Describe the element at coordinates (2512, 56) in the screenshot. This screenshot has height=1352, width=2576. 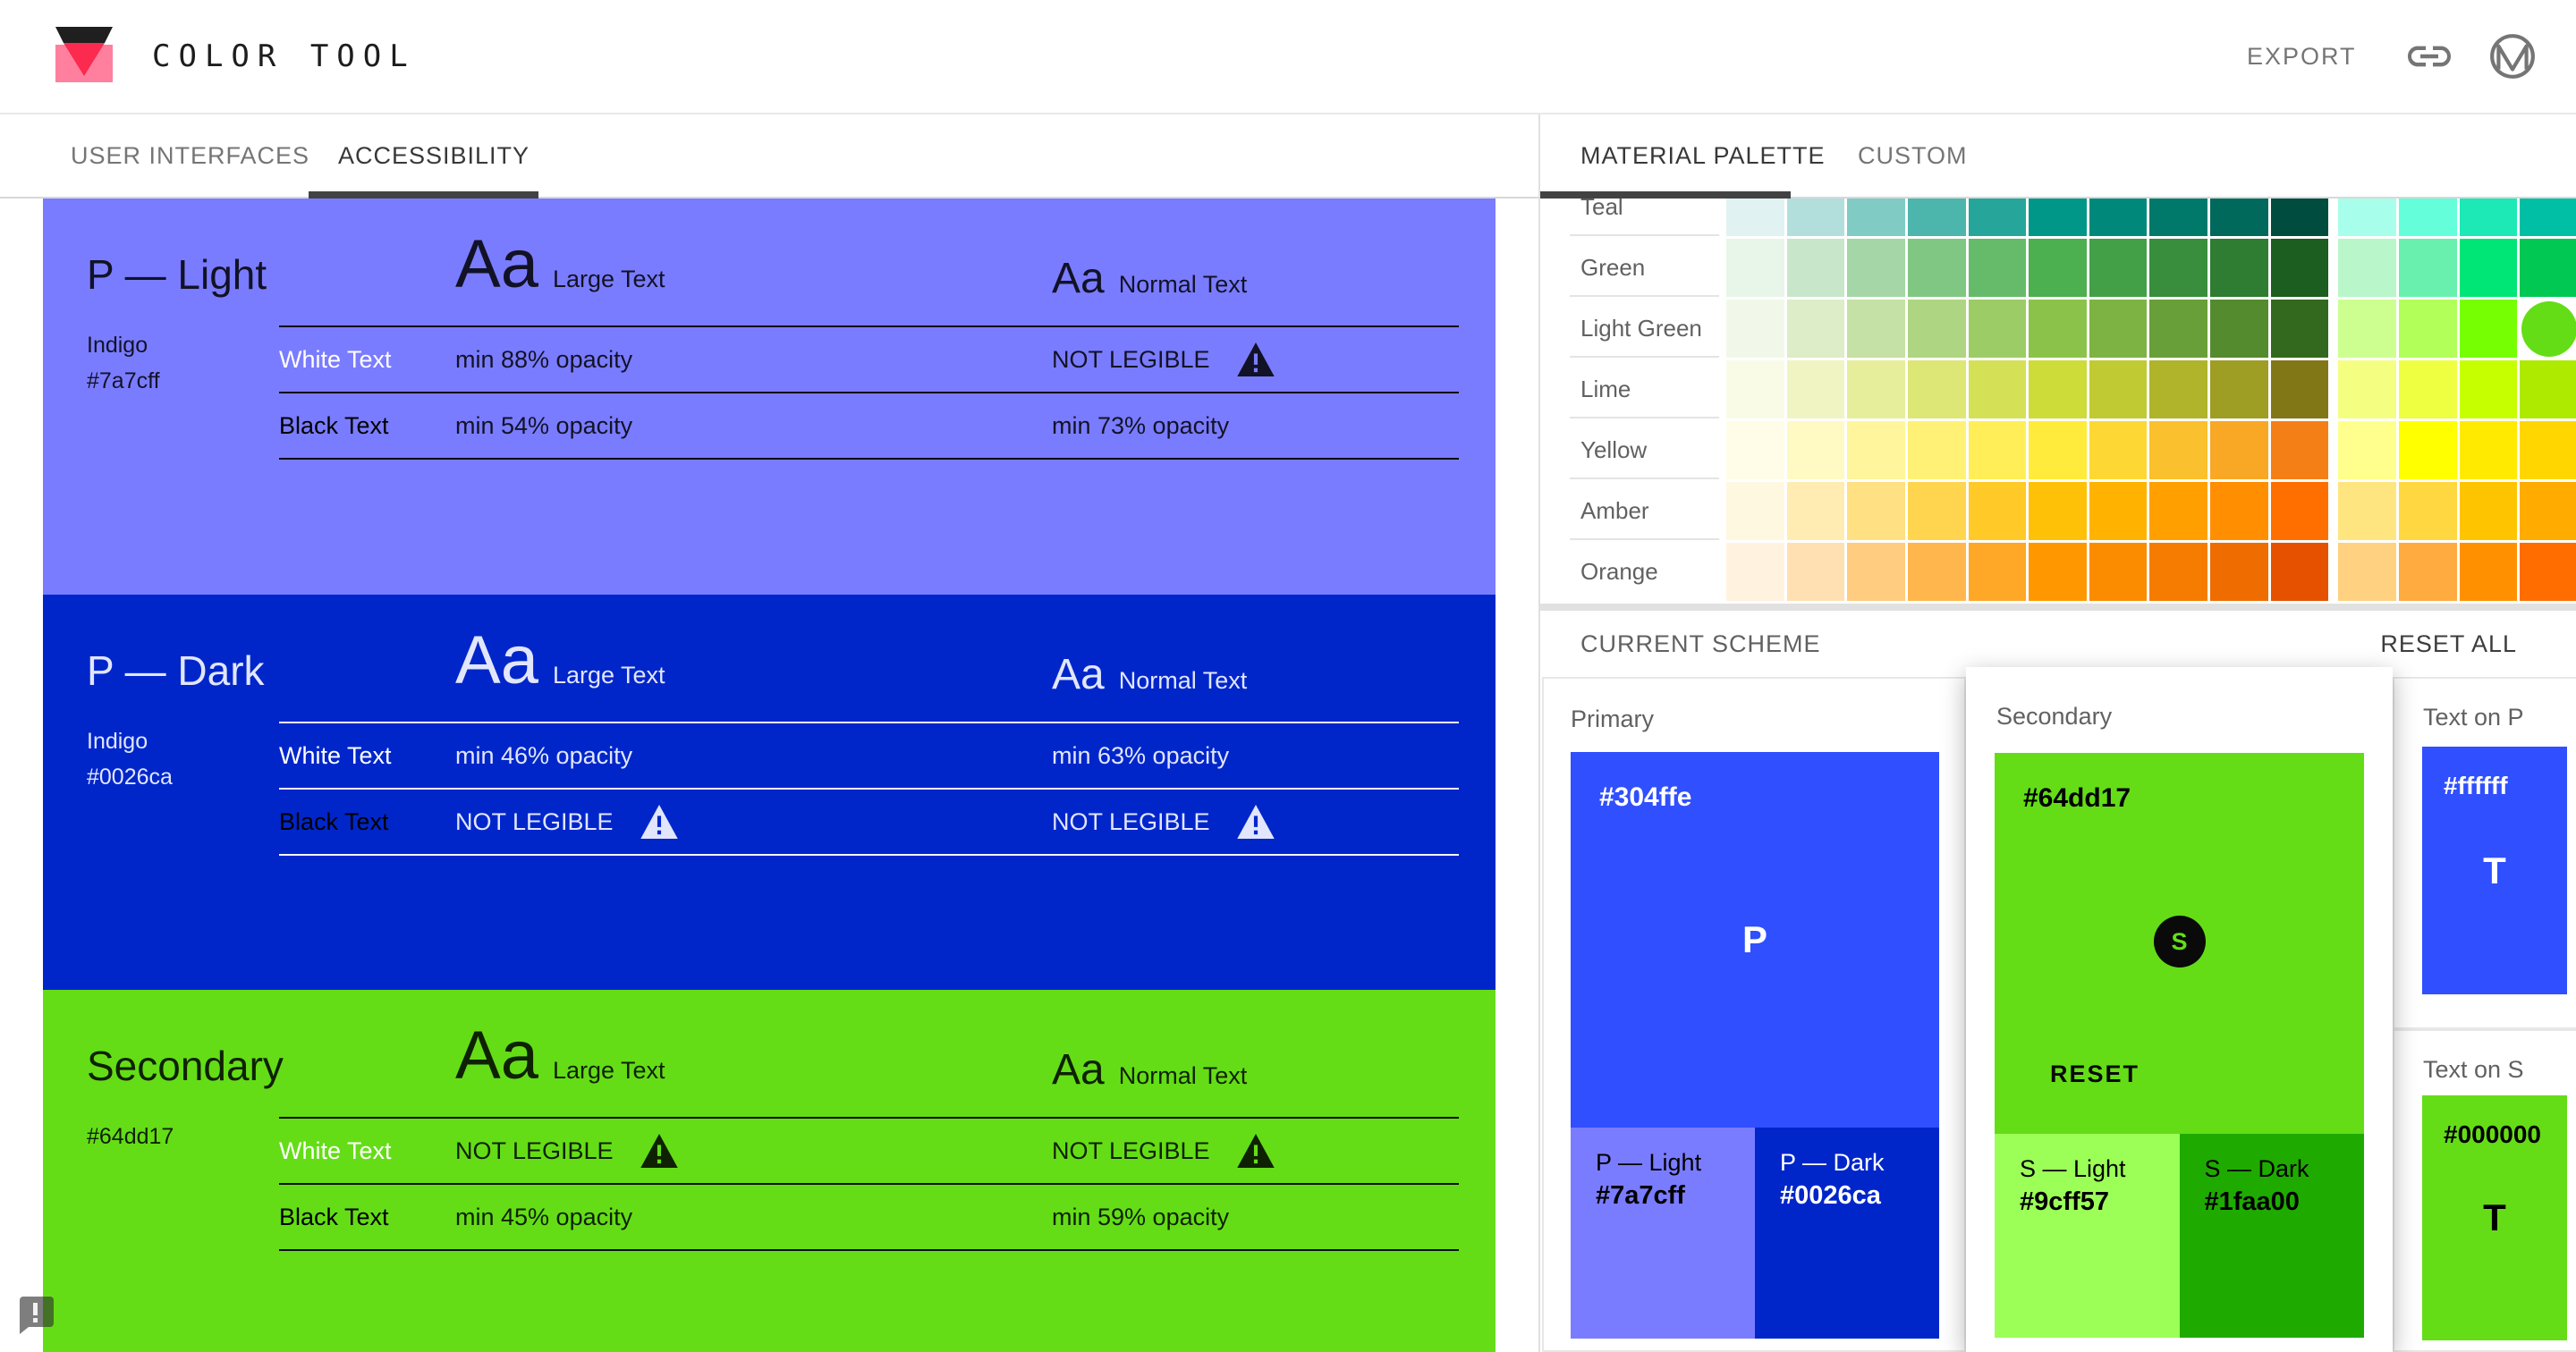
I see `material-logo-icon` at that location.